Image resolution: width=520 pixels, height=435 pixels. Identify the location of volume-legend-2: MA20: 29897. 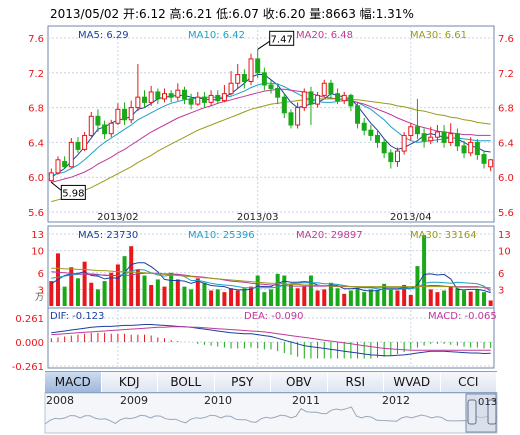
(329, 235).